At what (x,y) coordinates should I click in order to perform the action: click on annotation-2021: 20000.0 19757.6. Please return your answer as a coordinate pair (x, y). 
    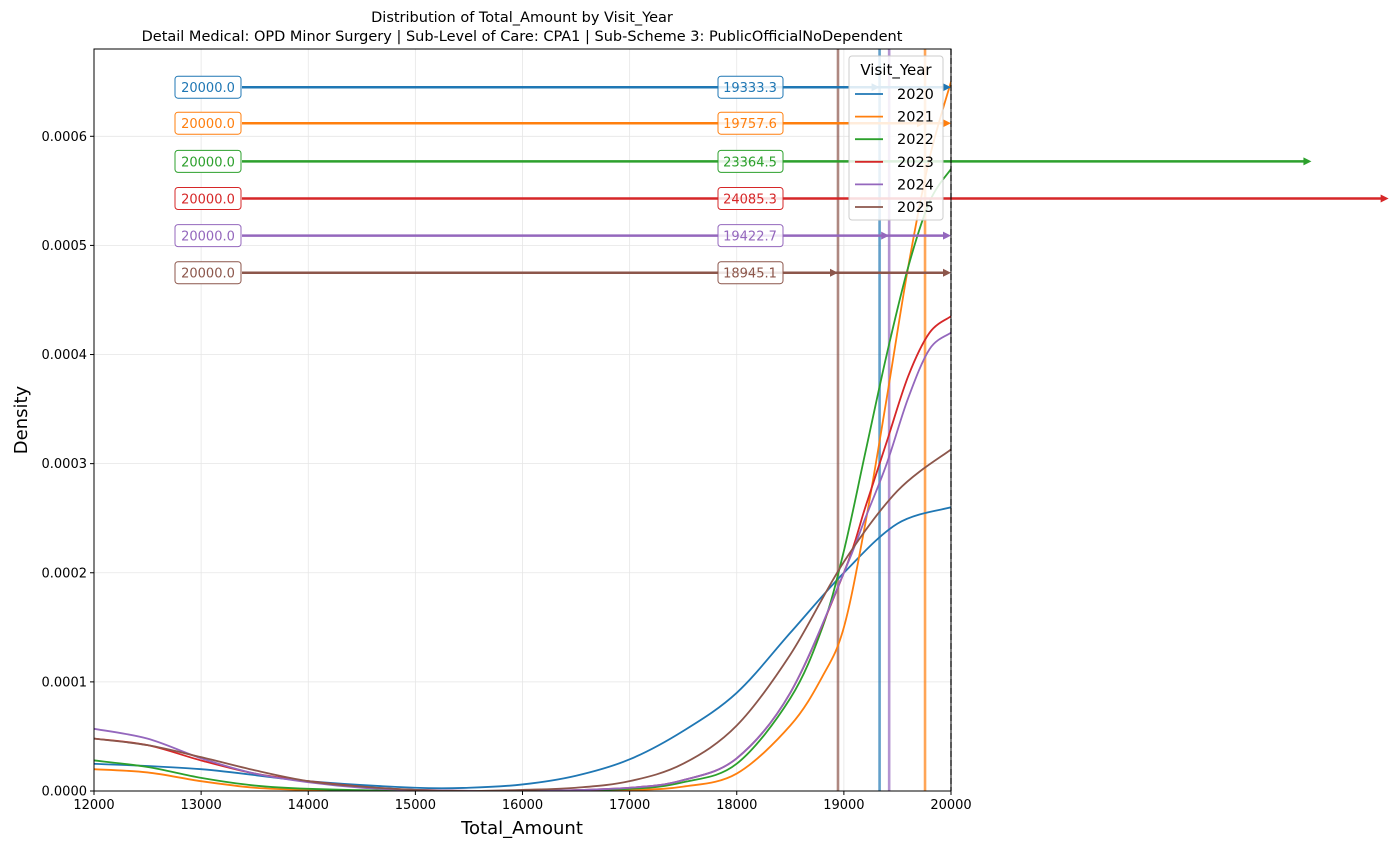
    Looking at the image, I should click on (562, 123).